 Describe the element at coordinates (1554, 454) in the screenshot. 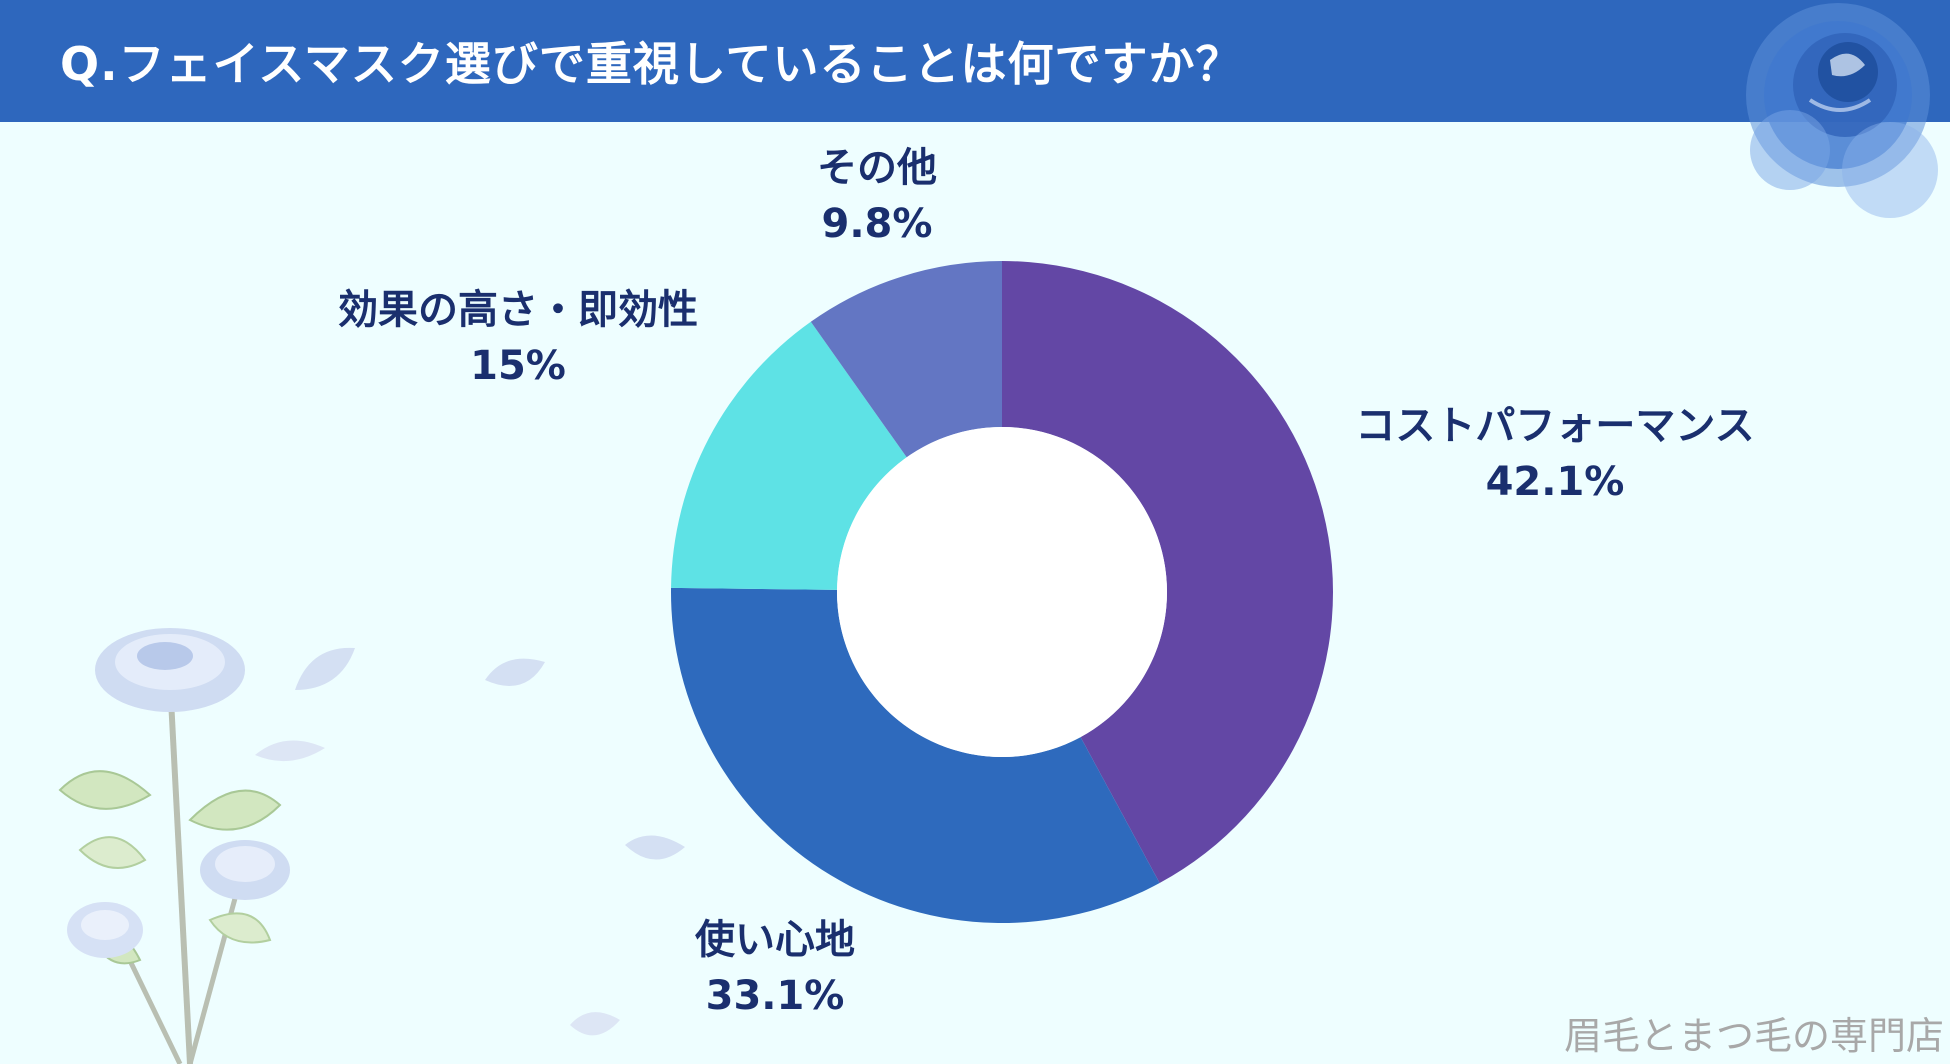

I see `data-label-cost-performance: コストパフォーマンス 42.1%` at that location.